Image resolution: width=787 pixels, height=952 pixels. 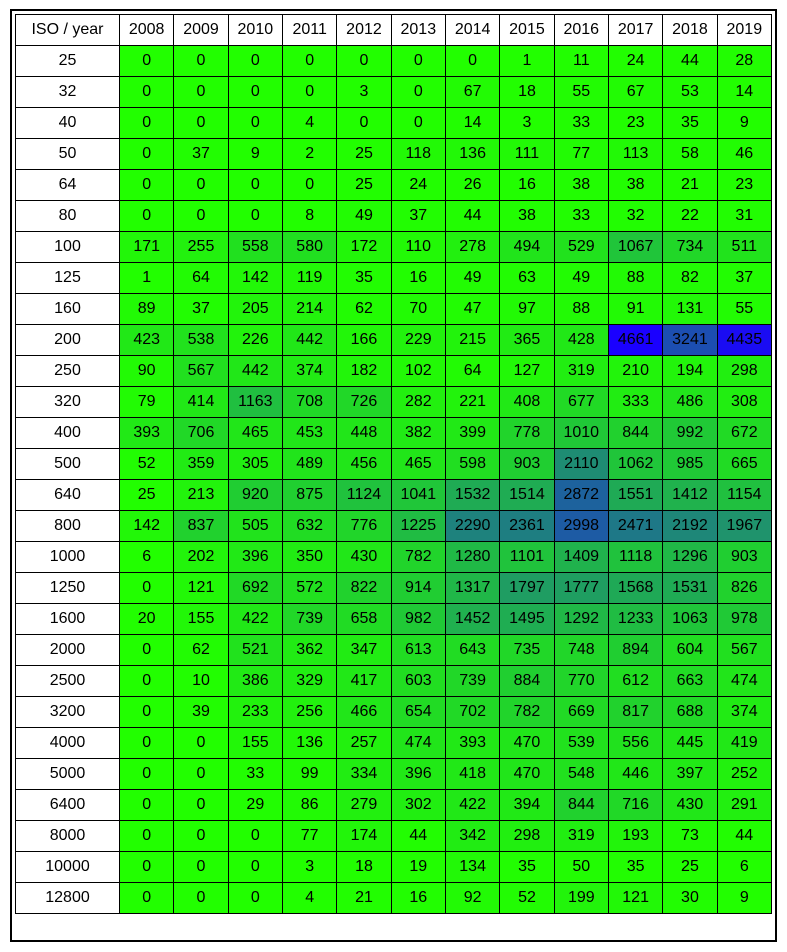 I want to click on cell-iso-10000-year-2011: 3, so click(x=309, y=867).